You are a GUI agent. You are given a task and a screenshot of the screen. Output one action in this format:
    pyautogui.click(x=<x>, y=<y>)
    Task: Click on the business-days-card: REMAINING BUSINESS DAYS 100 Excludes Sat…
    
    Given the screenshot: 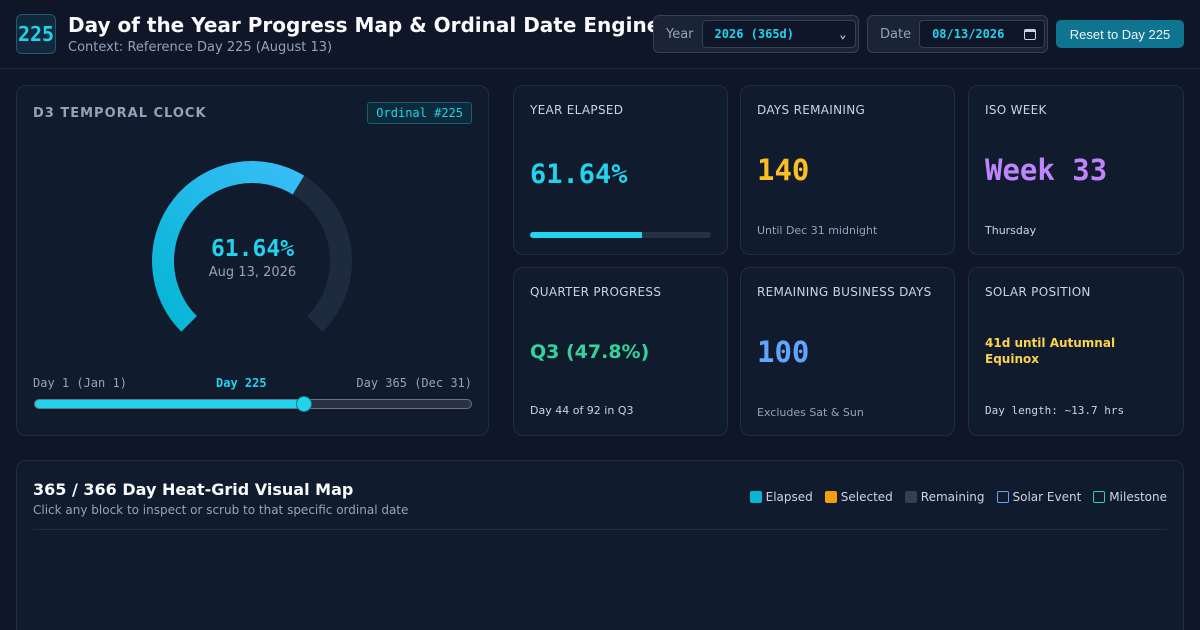 What is the action you would take?
    pyautogui.click(x=847, y=351)
    